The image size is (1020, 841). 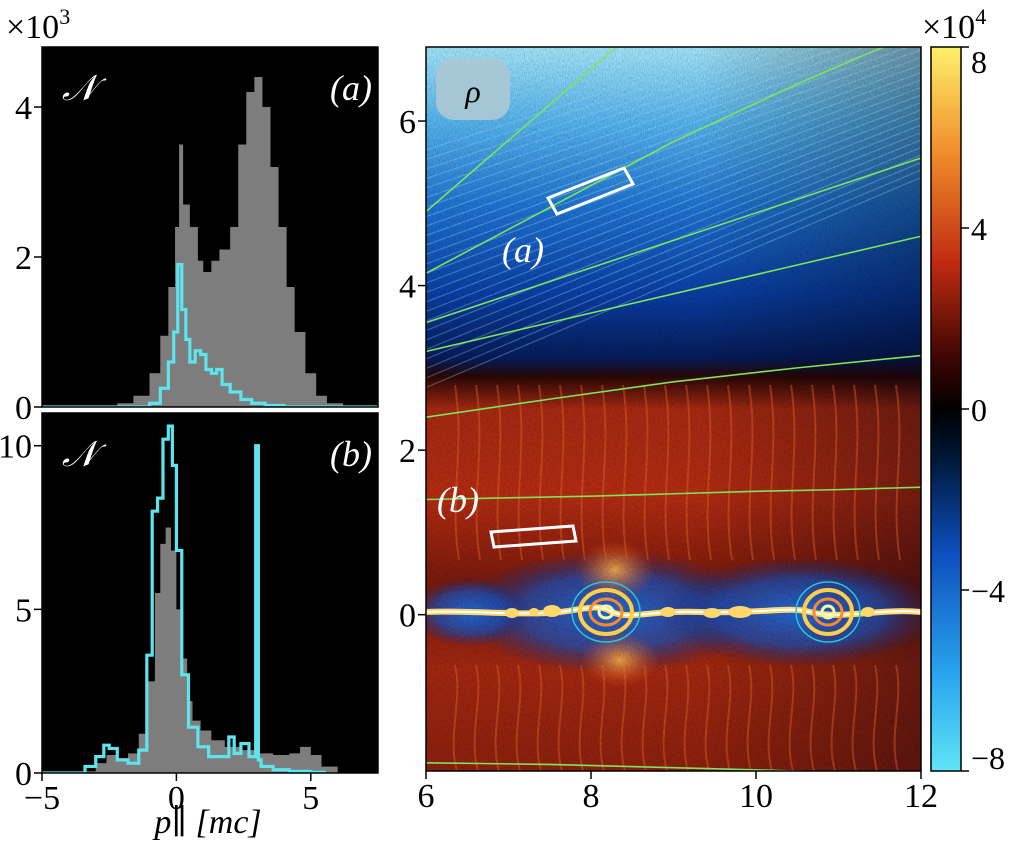 I want to click on density-map-box-a-label: (a), so click(x=523, y=250).